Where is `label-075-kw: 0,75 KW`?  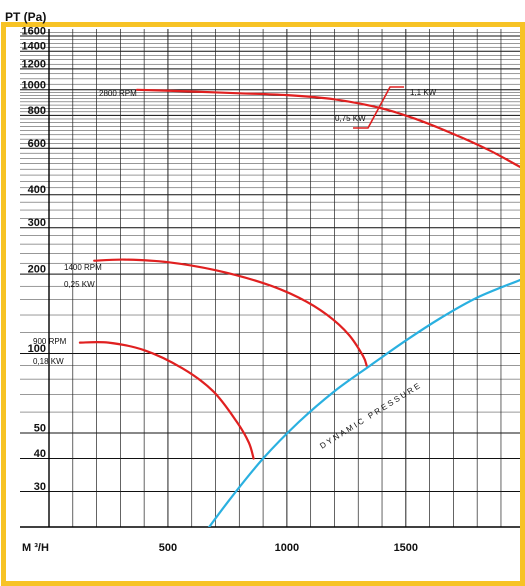 label-075-kw: 0,75 KW is located at coordinates (350, 118).